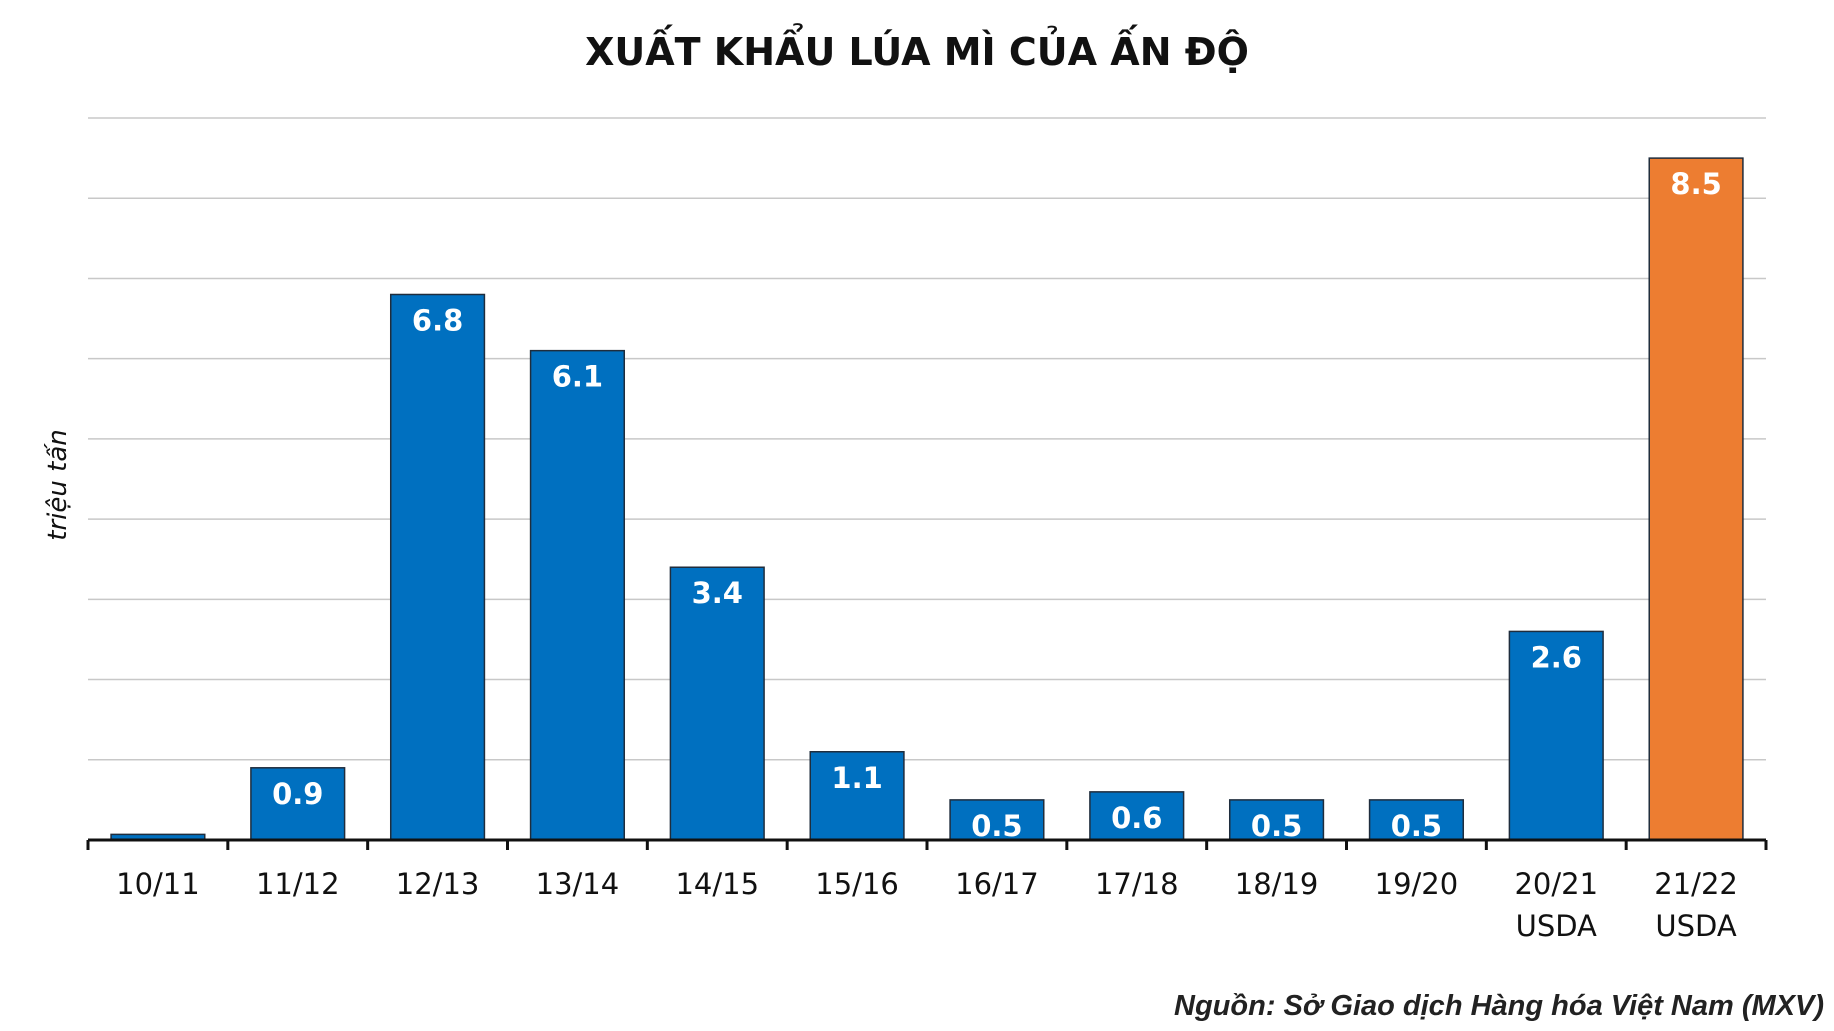  What do you see at coordinates (1556, 884) in the screenshot?
I see `x-tick-label: 20/21` at bounding box center [1556, 884].